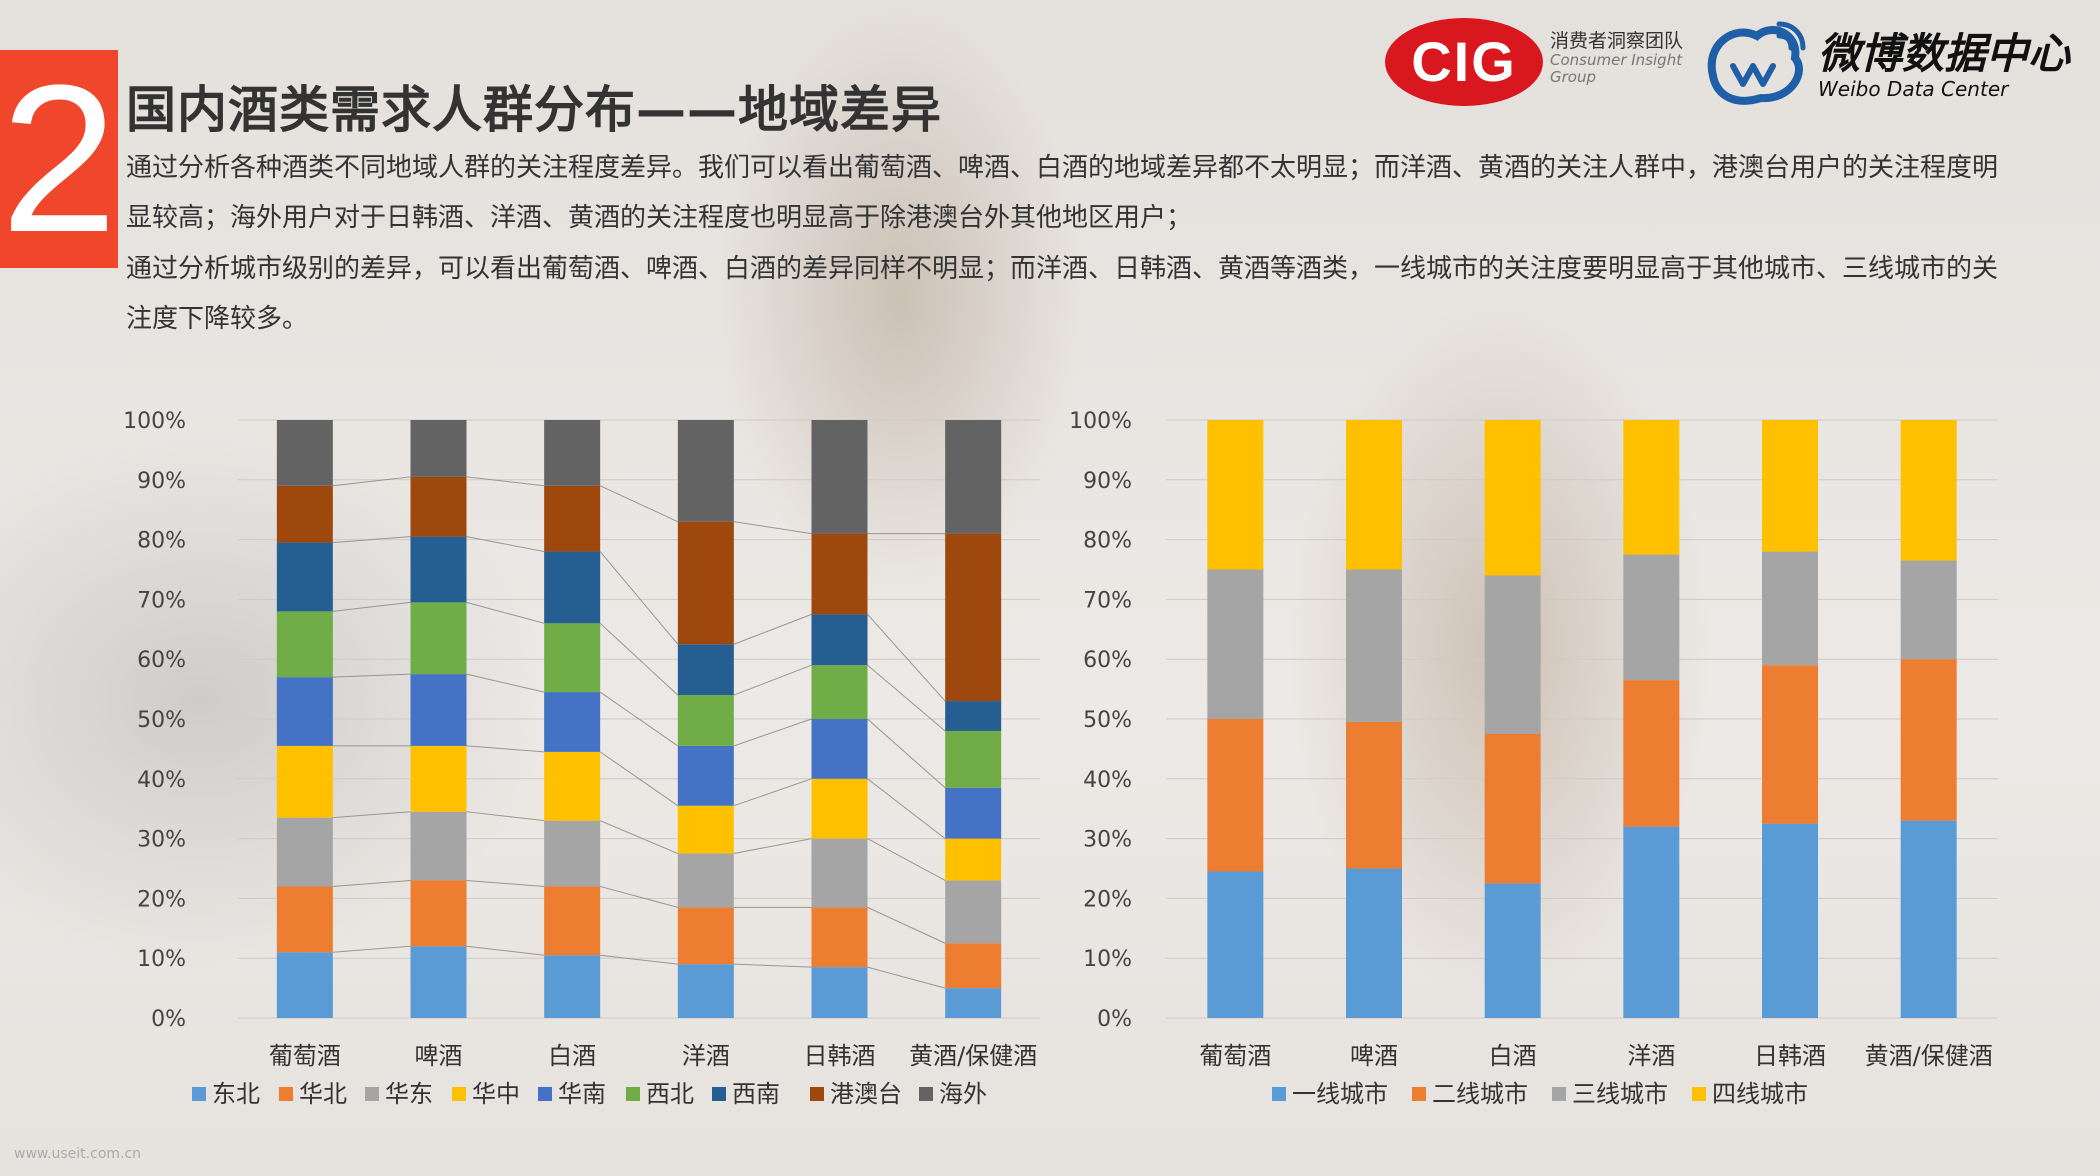 The width and height of the screenshot is (2100, 1176). I want to click on y-tick-label: 0%, so click(1114, 1019).